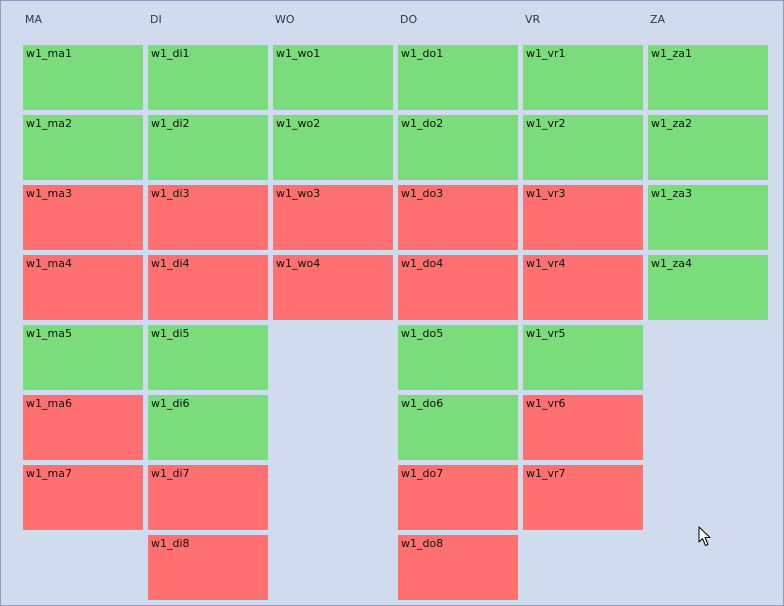  What do you see at coordinates (34, 19) in the screenshot?
I see `day-header: MA` at bounding box center [34, 19].